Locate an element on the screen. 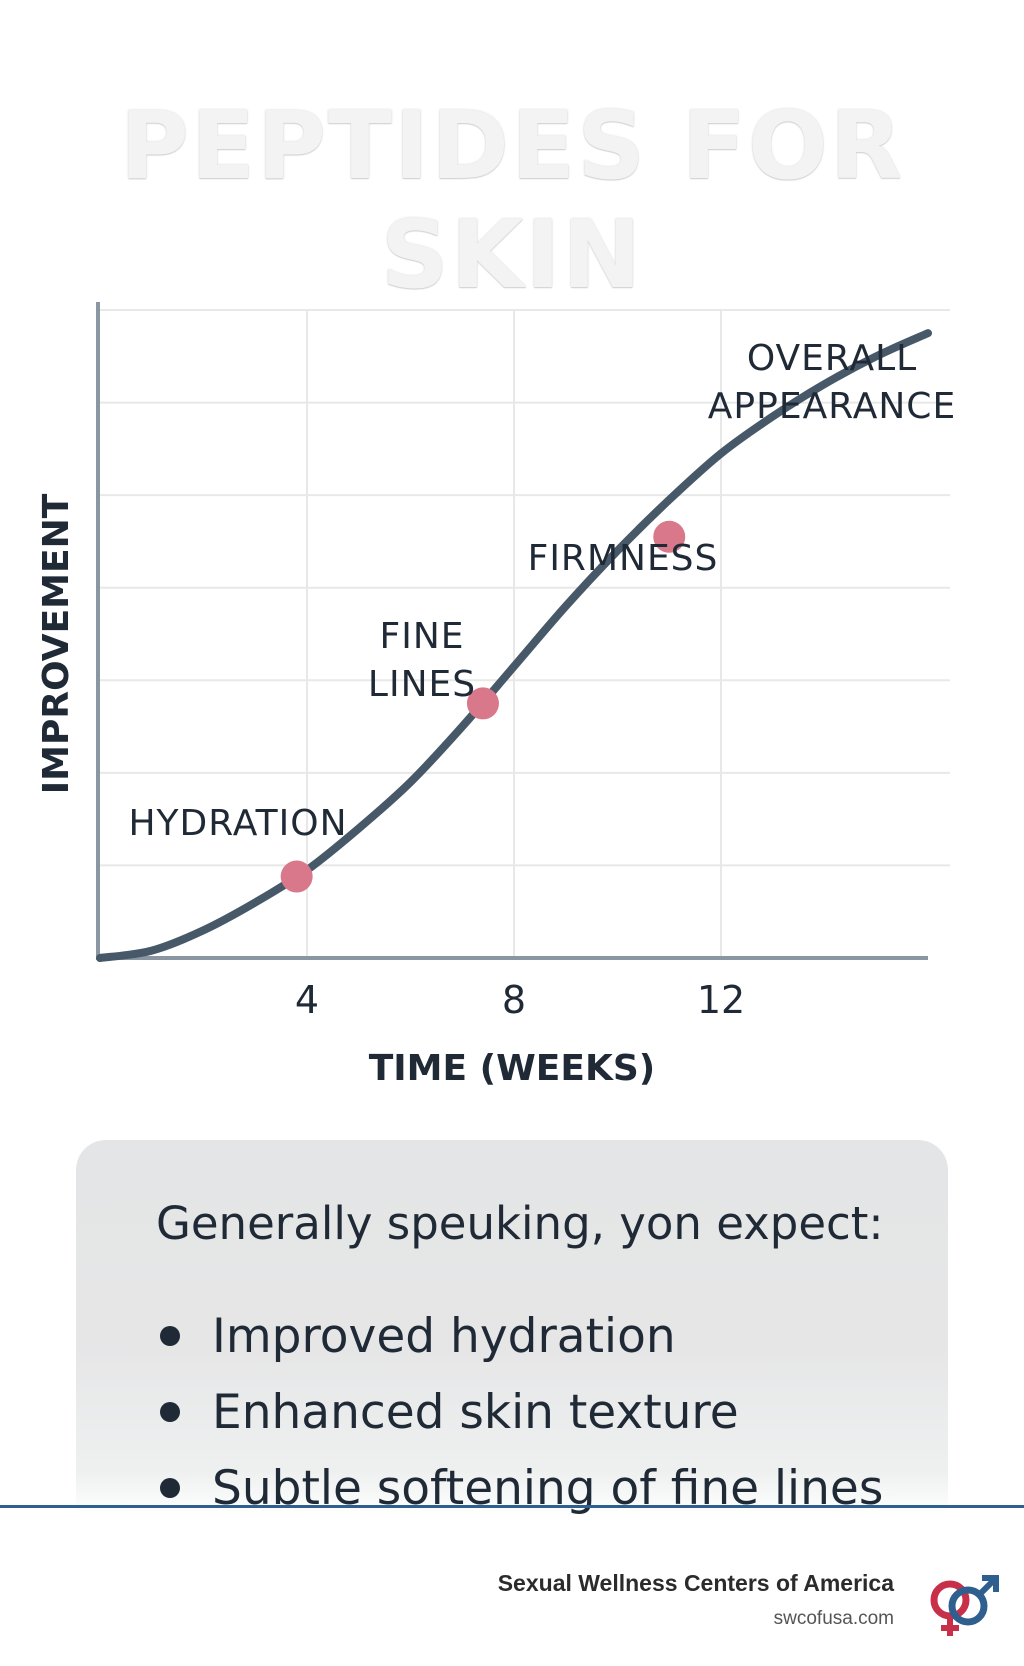  benefit-text: Improved hydration is located at coordinates (444, 1336).